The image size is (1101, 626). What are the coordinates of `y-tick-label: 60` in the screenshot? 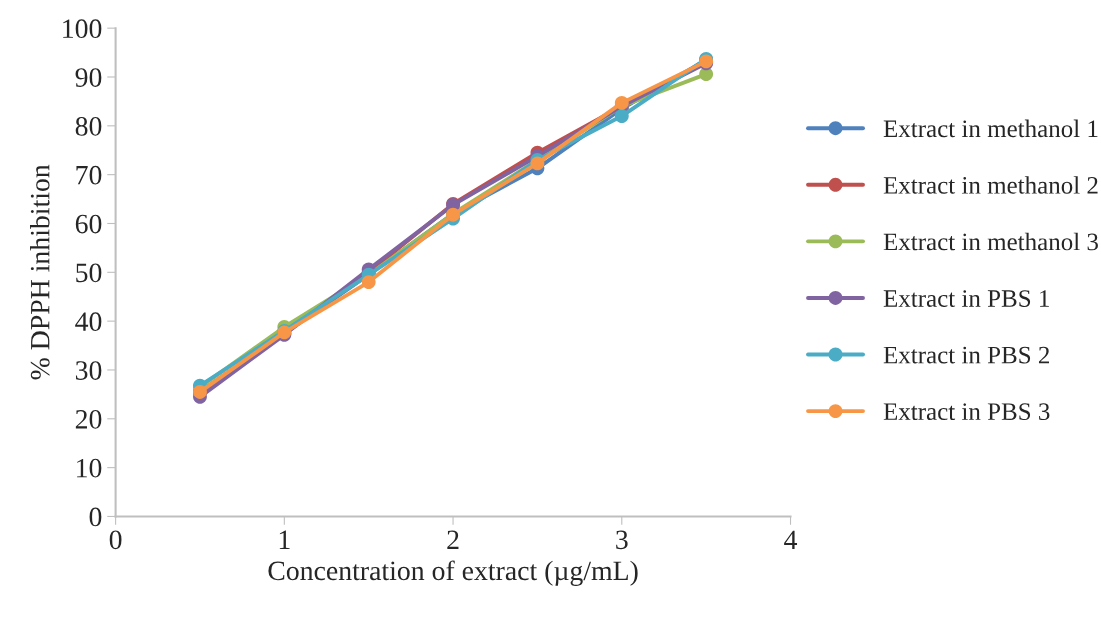 It's located at (88, 224).